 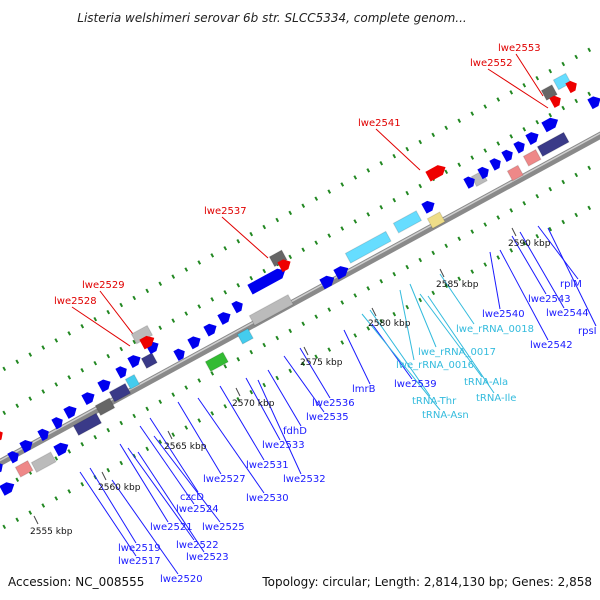 What do you see at coordinates (435, 365) in the screenshot?
I see `feature-label: lwe_rRNA_0016` at bounding box center [435, 365].